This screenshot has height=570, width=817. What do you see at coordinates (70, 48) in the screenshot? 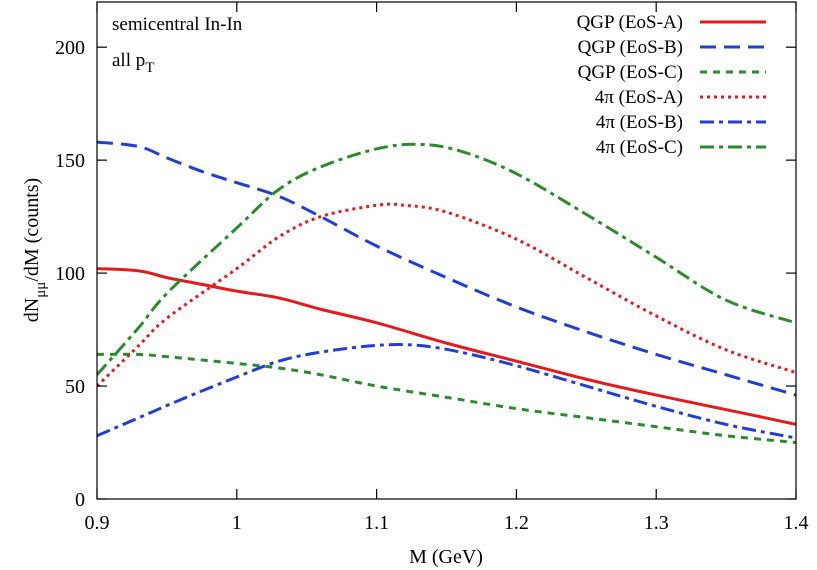
I see `y-tick-label: 200` at bounding box center [70, 48].